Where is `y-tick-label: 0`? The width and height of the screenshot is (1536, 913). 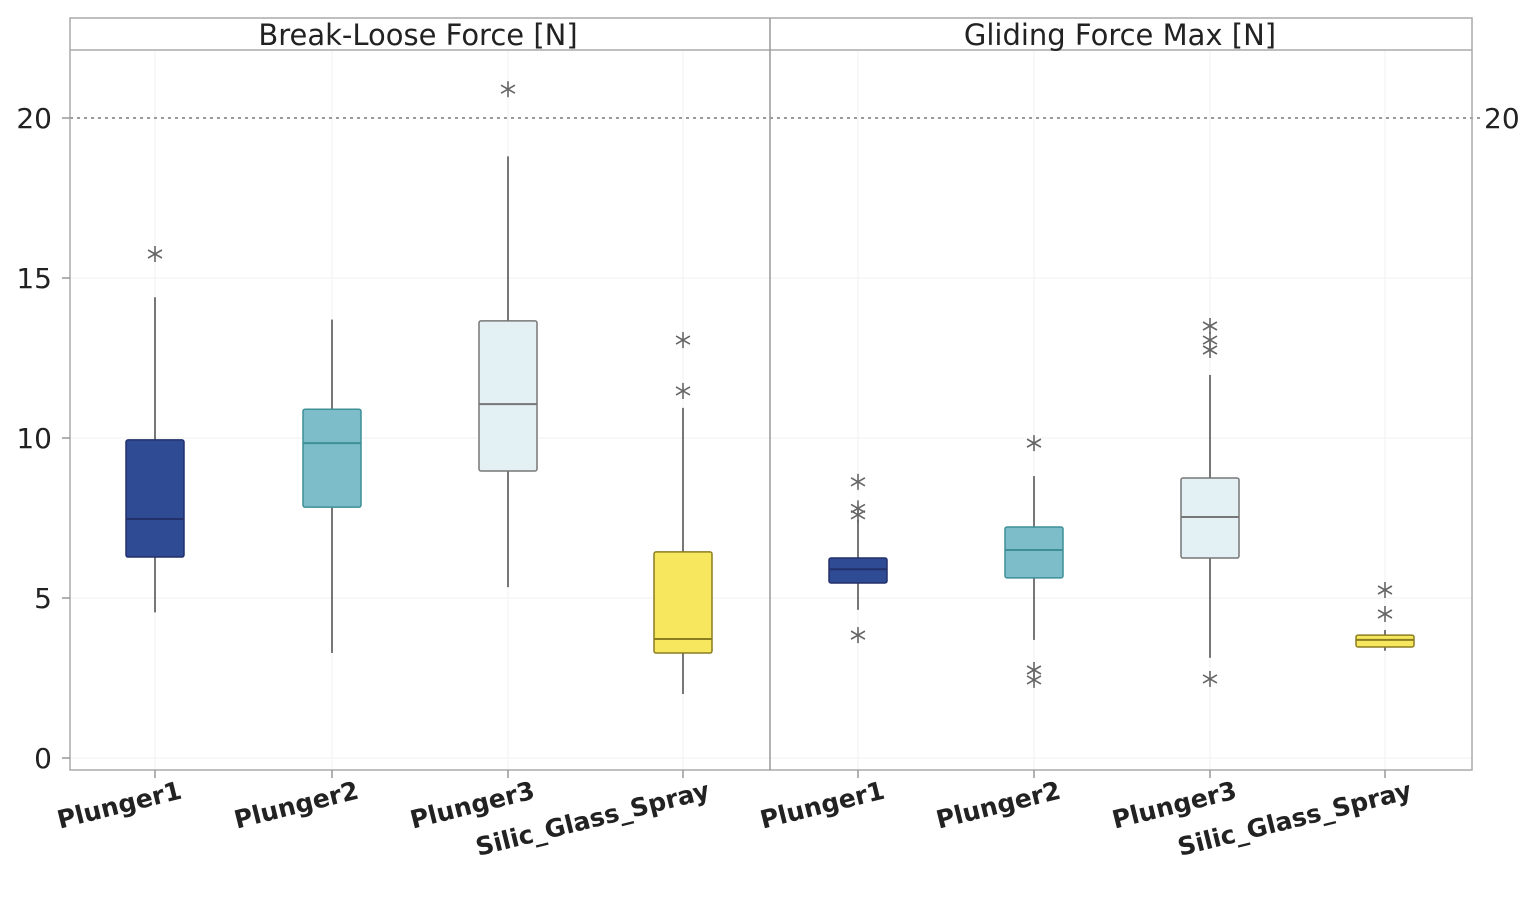 y-tick-label: 0 is located at coordinates (43, 758).